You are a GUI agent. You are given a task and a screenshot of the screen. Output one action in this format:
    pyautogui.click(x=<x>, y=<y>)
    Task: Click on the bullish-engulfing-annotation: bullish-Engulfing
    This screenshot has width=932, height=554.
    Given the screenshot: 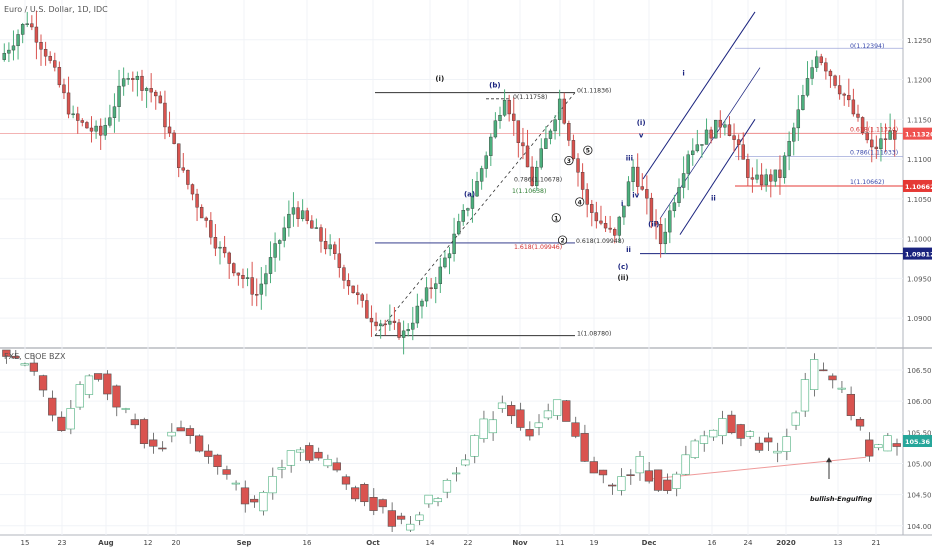 What is the action you would take?
    pyautogui.click(x=841, y=499)
    